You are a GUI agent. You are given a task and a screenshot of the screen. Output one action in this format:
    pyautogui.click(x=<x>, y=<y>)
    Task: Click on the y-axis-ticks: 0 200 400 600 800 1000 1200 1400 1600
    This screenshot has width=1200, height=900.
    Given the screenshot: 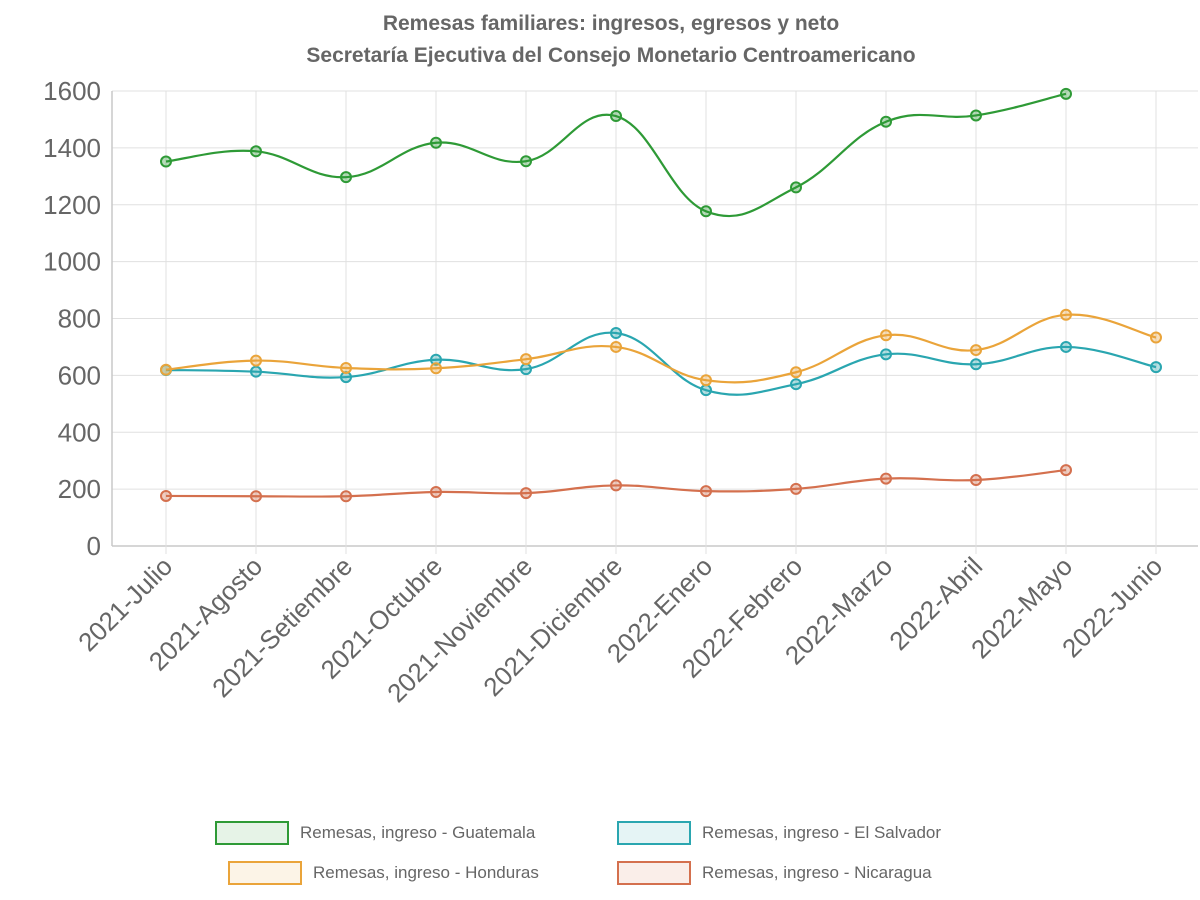 What is the action you would take?
    pyautogui.click(x=72, y=318)
    